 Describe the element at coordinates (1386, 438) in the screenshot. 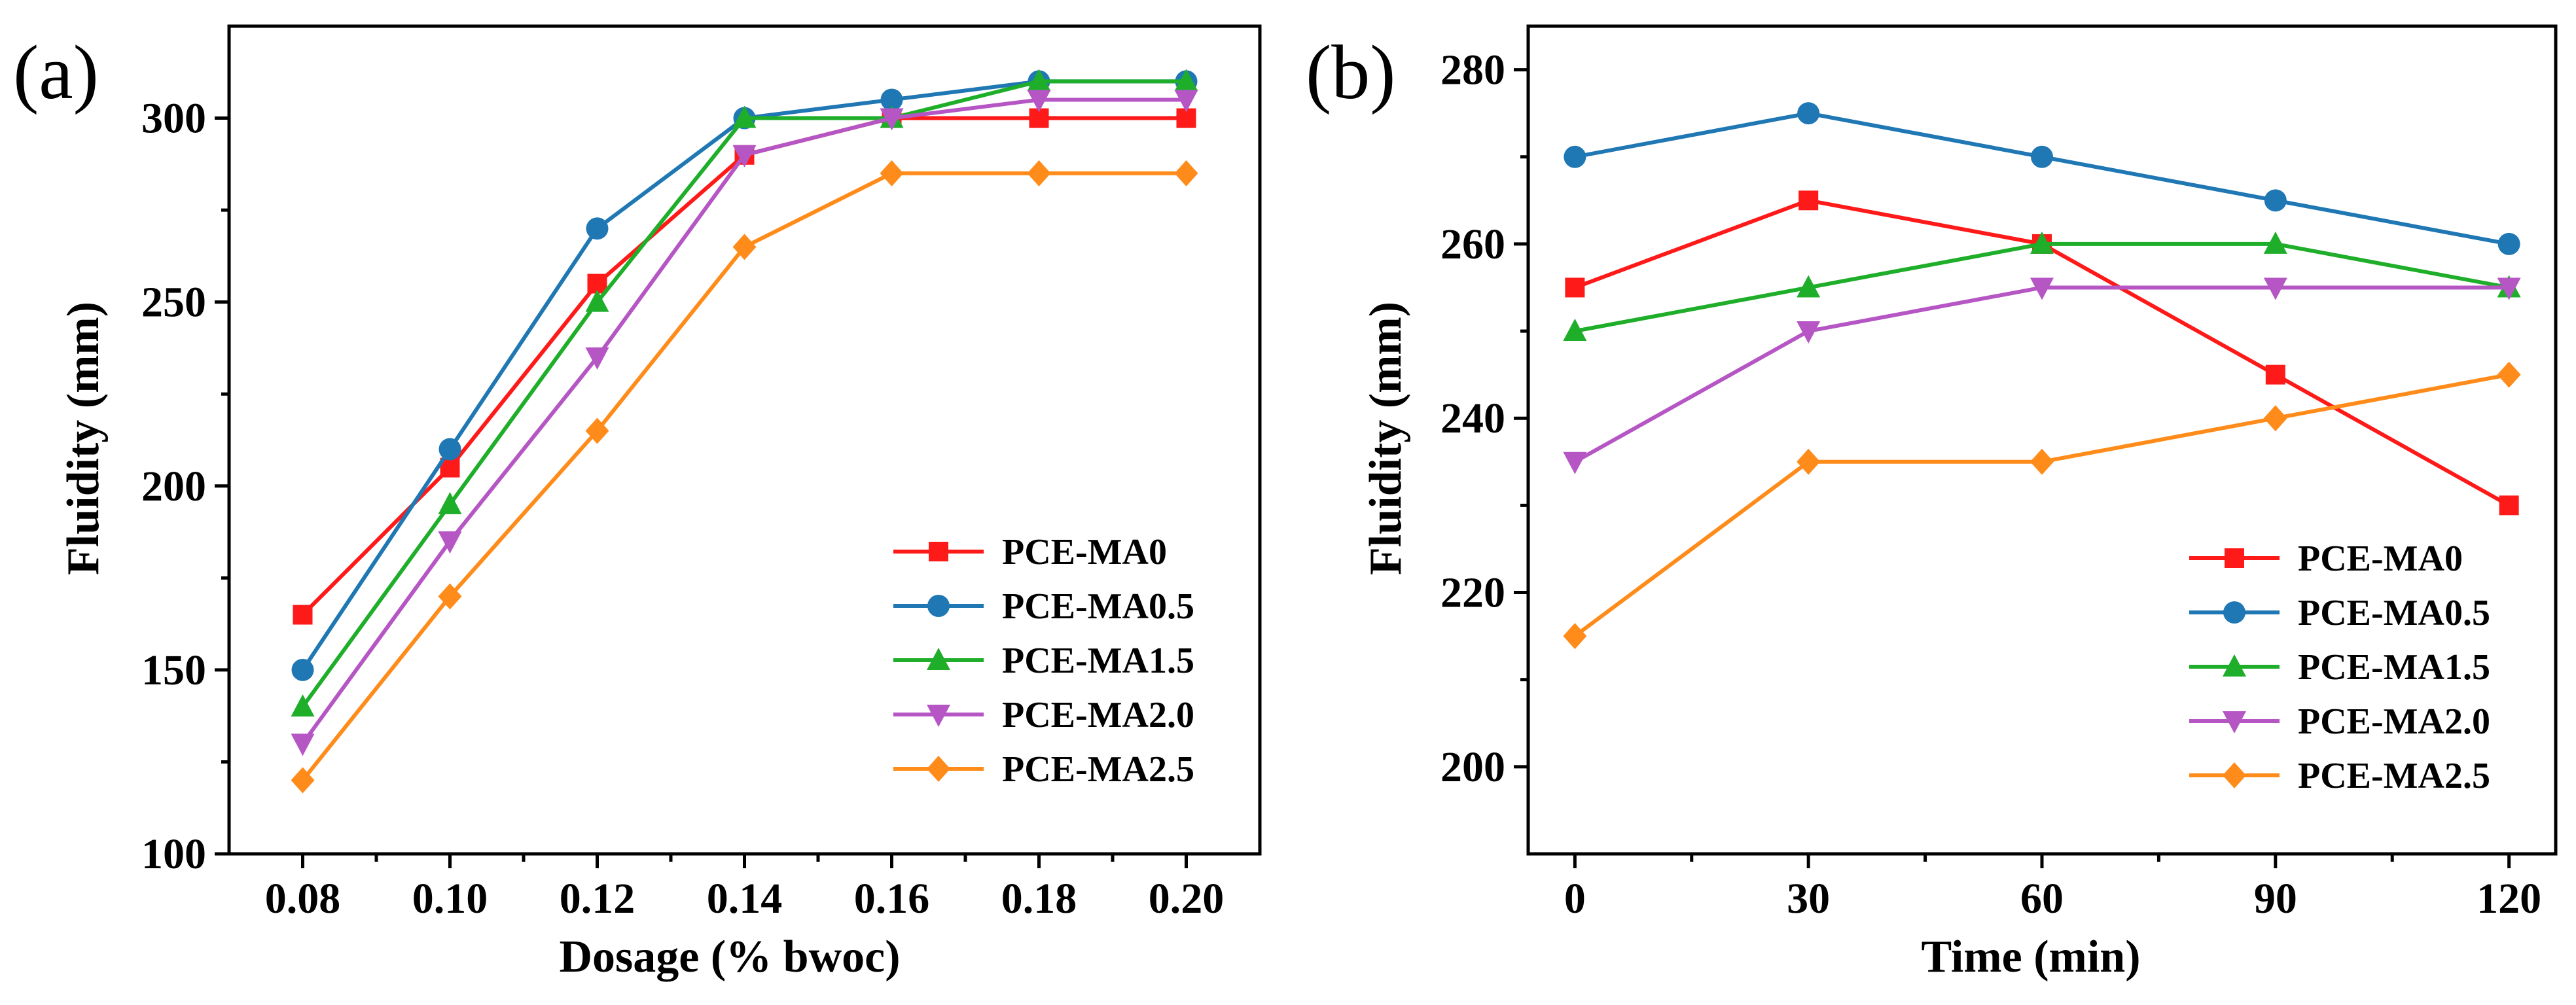

I see `y-axis-title-b: Fluidity (mm)` at that location.